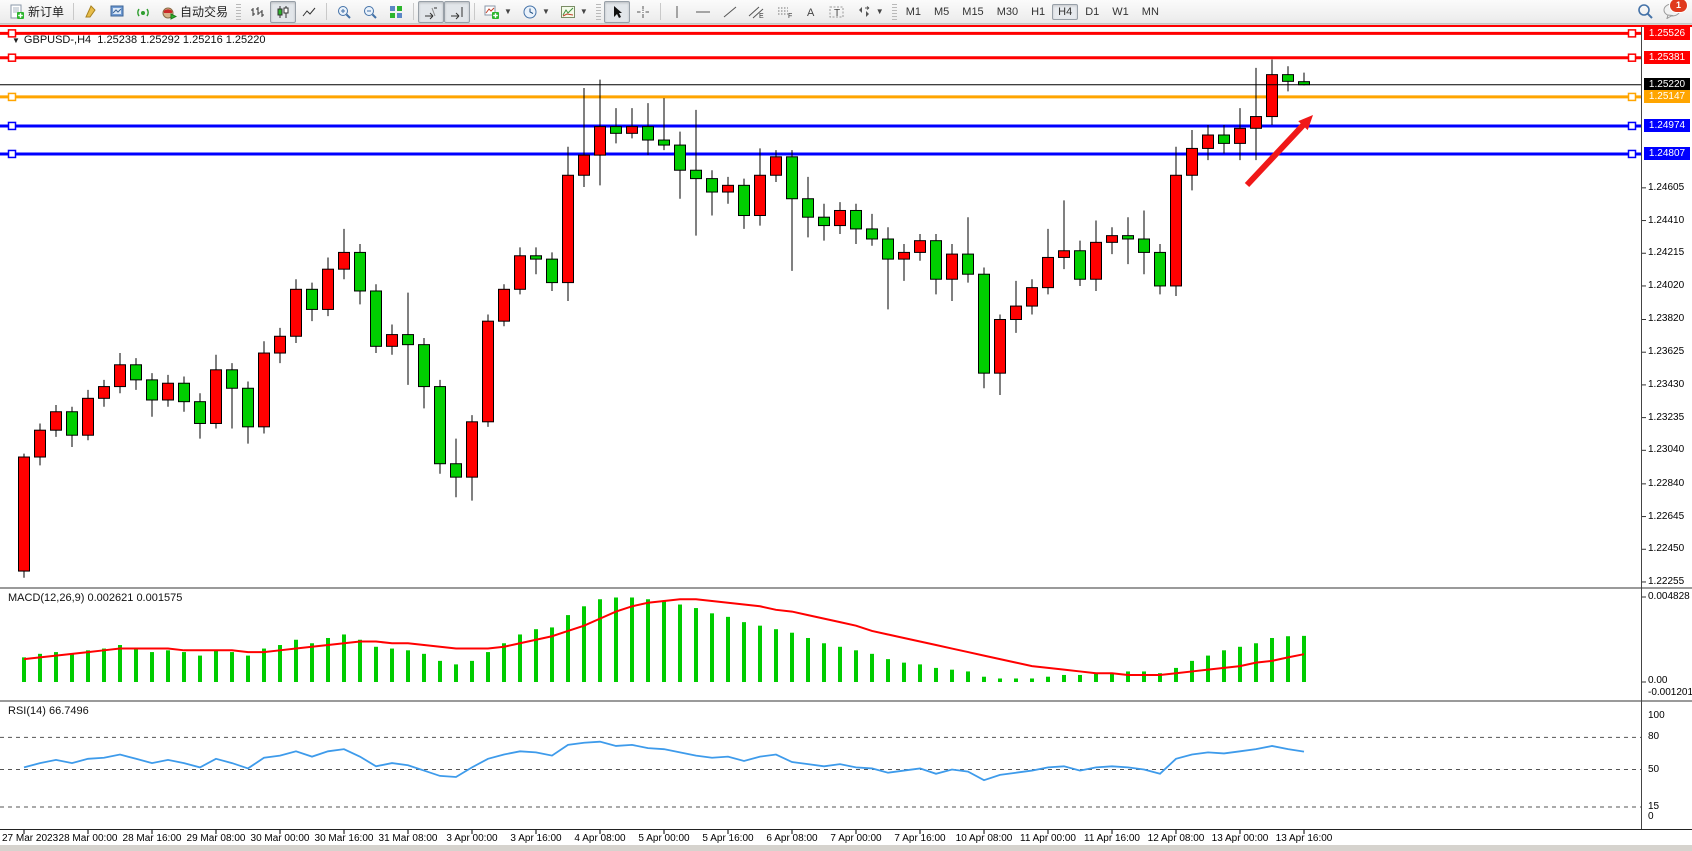 The height and width of the screenshot is (851, 1692). Describe the element at coordinates (344, 12) in the screenshot. I see `zoom-in-button` at that location.